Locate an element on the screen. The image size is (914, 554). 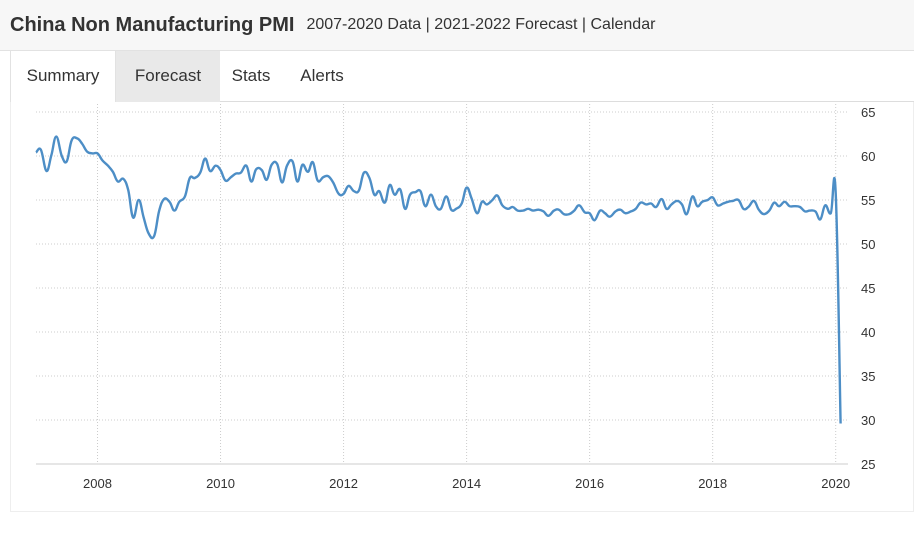
y-tick-label: 25 is located at coordinates (868, 464).